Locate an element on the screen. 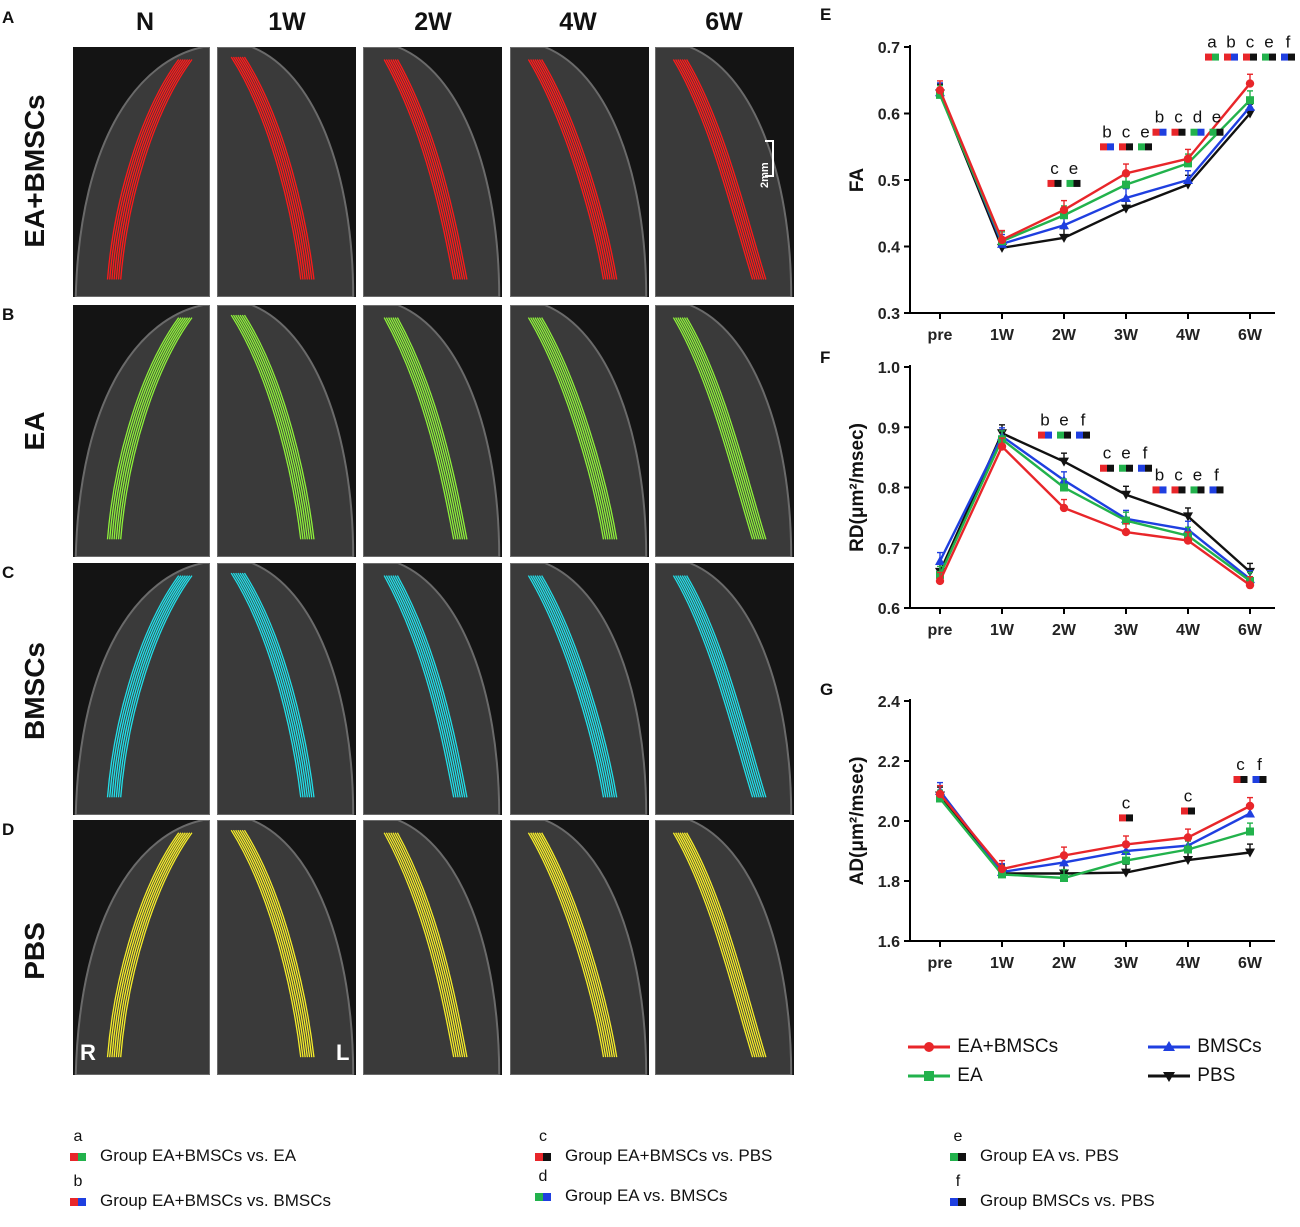 Image resolution: width=1300 pixels, height=1227 pixels. brain-tissue is located at coordinates (285, 172).